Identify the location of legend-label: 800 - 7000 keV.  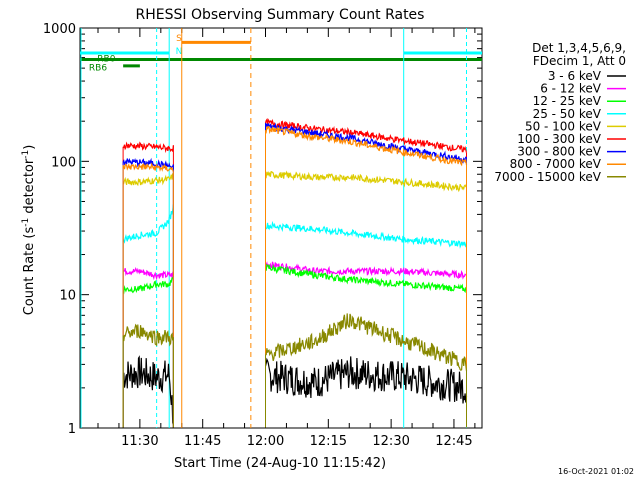
(556, 164).